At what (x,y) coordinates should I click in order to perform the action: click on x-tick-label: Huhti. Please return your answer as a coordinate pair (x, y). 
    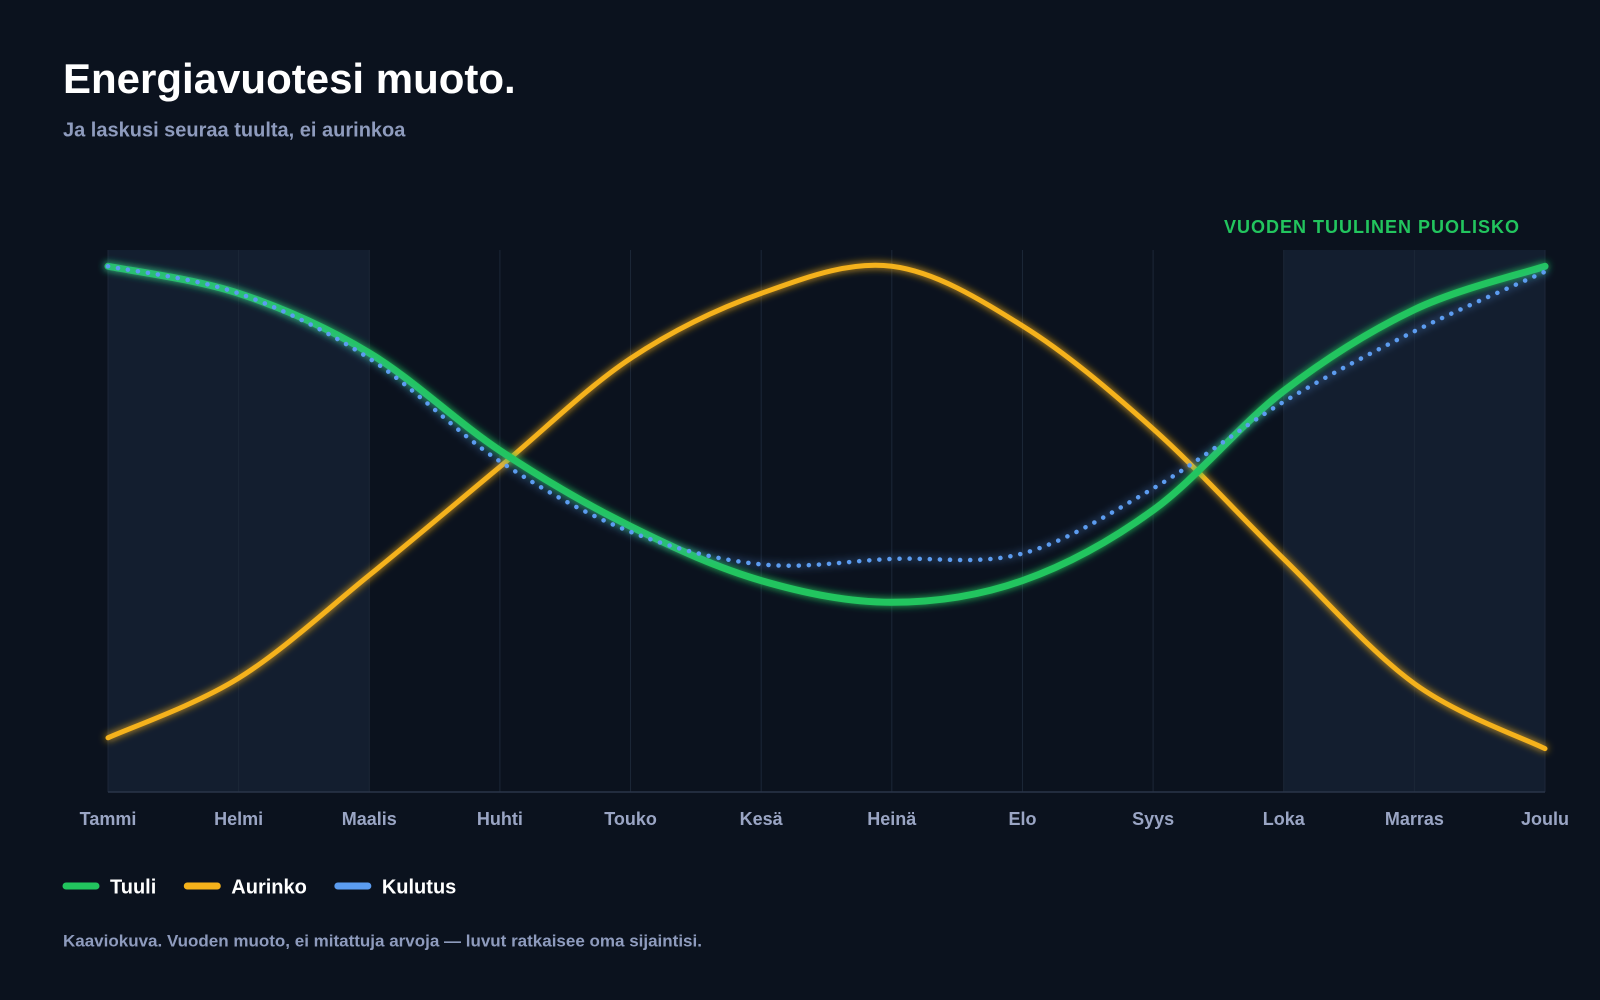
    Looking at the image, I should click on (500, 819).